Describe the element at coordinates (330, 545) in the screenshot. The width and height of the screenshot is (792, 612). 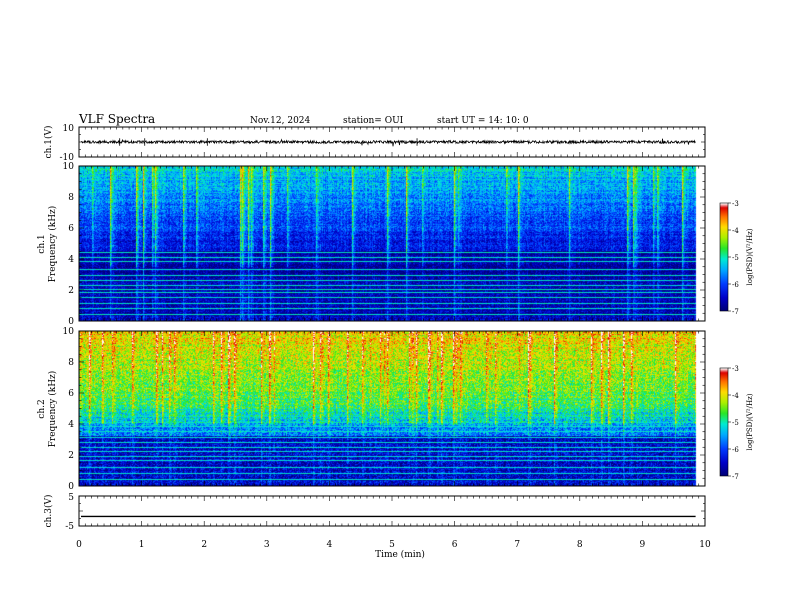
I see `x-tick-label: 4` at that location.